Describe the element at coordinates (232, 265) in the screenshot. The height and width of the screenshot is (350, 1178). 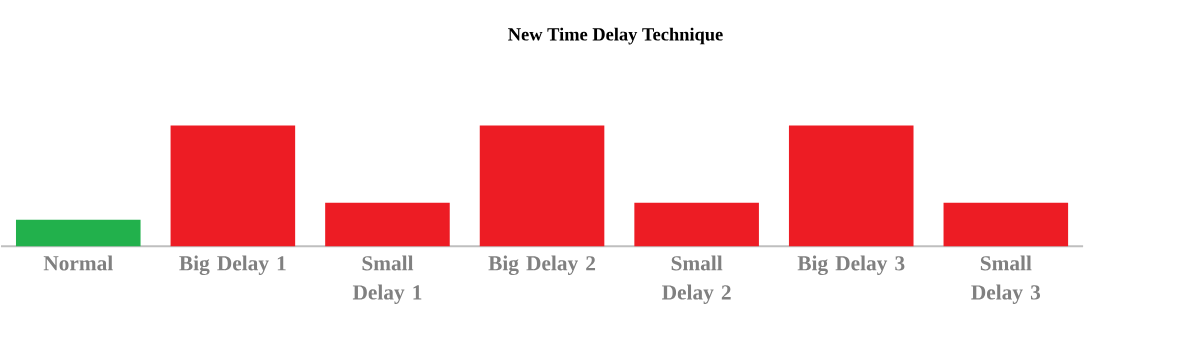
I see `x-tick-label: Big Delay 1` at that location.